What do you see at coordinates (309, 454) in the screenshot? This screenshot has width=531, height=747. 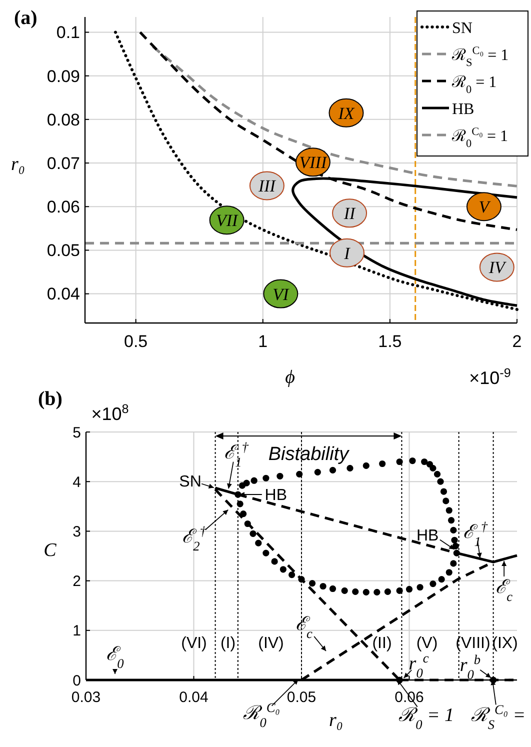 I see `annotation: Bistability` at bounding box center [309, 454].